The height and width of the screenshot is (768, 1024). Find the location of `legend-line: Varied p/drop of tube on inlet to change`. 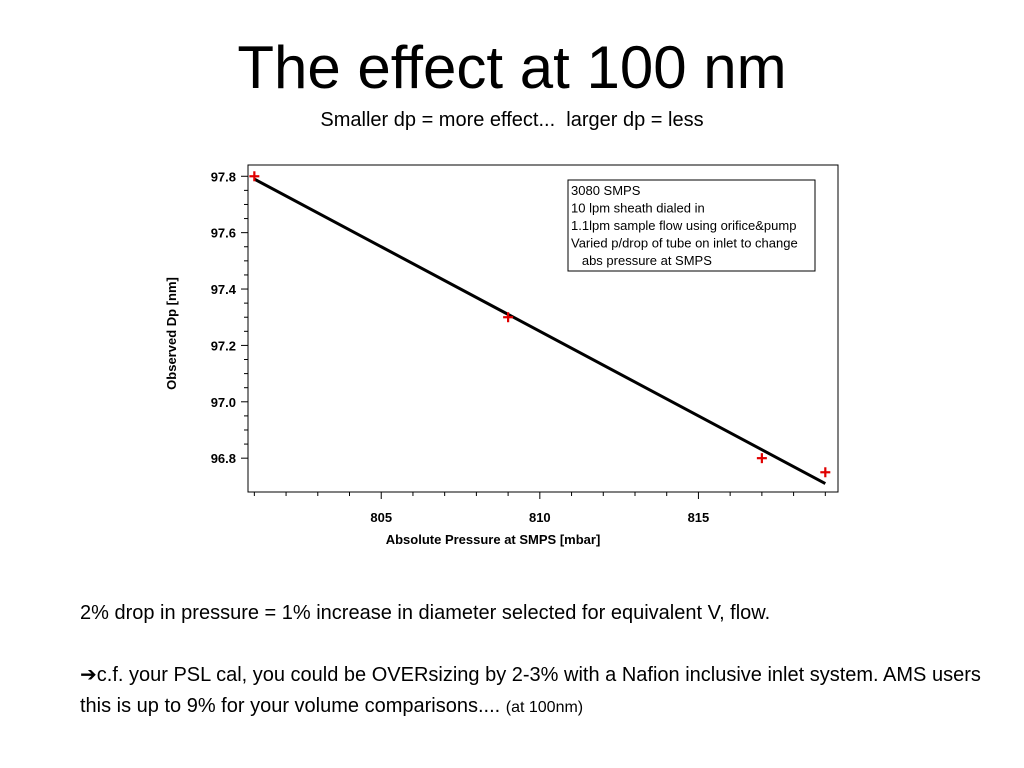

legend-line: Varied p/drop of tube on inlet to change is located at coordinates (684, 243).